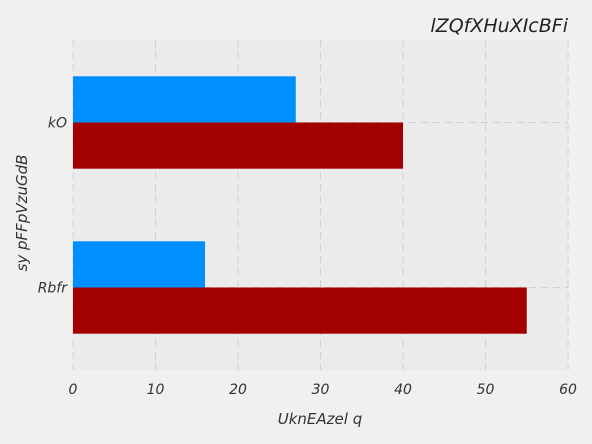 Image resolution: width=592 pixels, height=444 pixels. Describe the element at coordinates (486, 390) in the screenshot. I see `x-tick-label: 50` at that location.